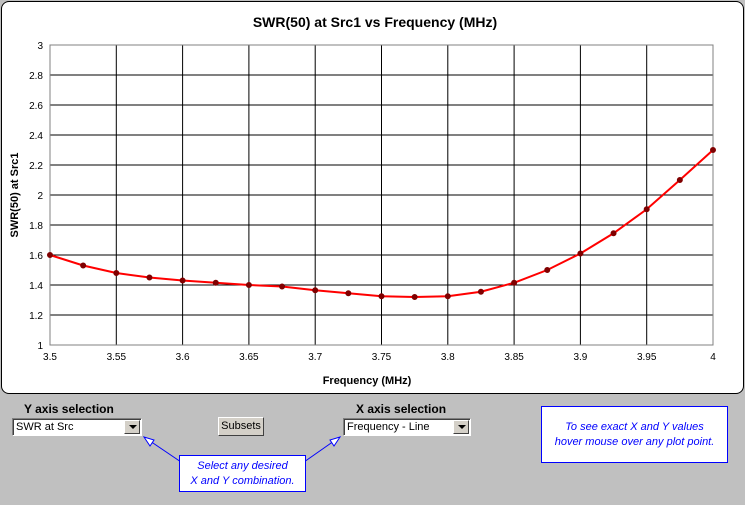 This screenshot has width=745, height=505. I want to click on selection-hint: Select any desired X and Y combination., so click(242, 473).